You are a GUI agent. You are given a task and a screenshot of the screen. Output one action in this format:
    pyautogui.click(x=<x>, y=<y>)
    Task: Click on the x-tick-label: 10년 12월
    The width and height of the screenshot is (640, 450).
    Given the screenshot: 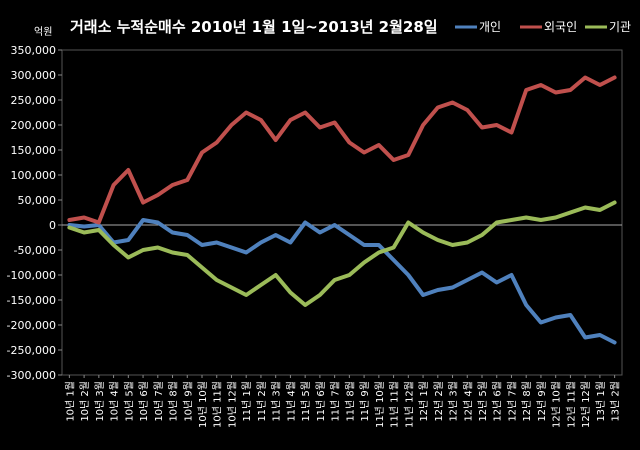 What is the action you would take?
    pyautogui.click(x=232, y=404)
    